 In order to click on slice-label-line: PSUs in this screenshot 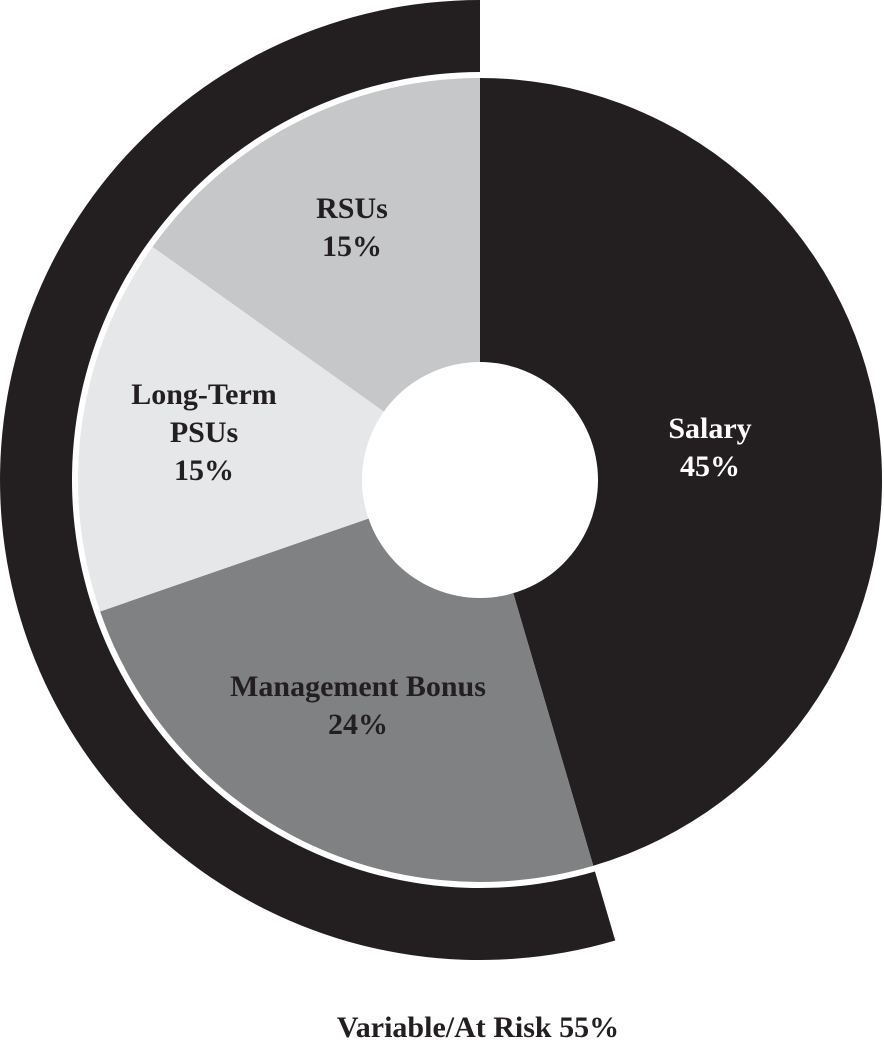, I will do `click(204, 432)`.